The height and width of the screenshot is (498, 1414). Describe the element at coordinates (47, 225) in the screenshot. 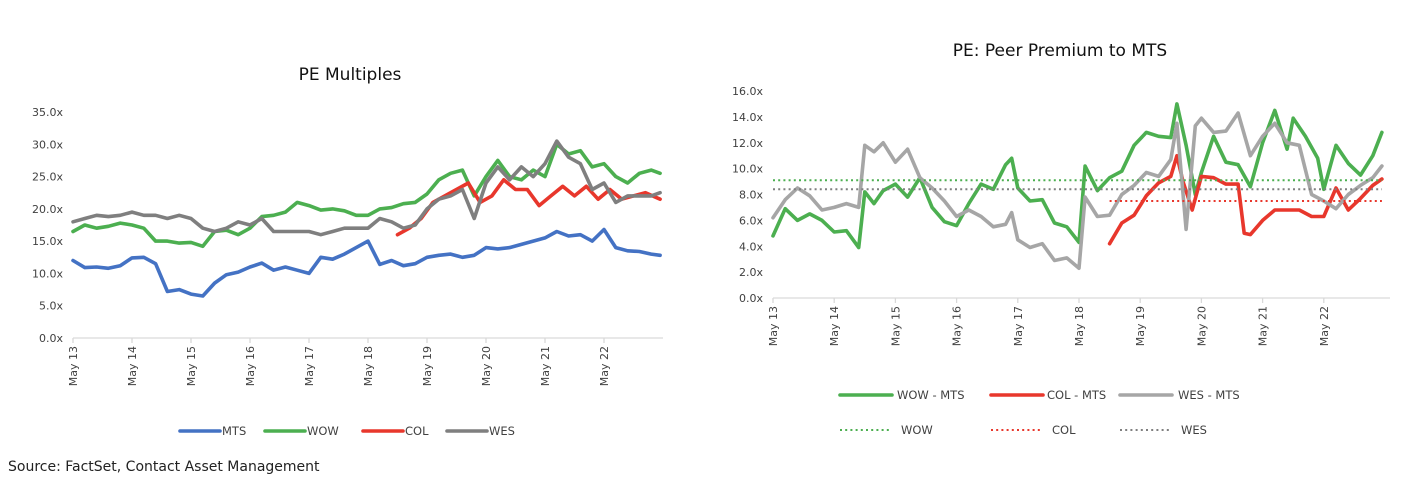

I see `y-axis-ticks: 0.0x 5.0x 10.0x 15.0x 20.0x 25.0x 30.0x 35.0x` at that location.